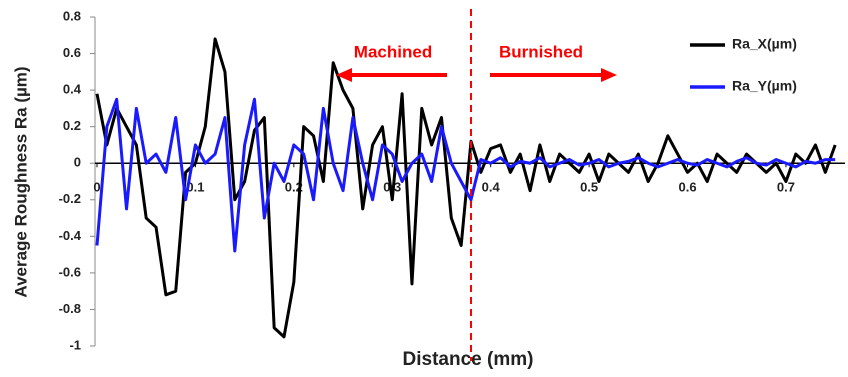 Image resolution: width=848 pixels, height=377 pixels. Describe the element at coordinates (75, 344) in the screenshot. I see `y-tick-label: -1` at that location.